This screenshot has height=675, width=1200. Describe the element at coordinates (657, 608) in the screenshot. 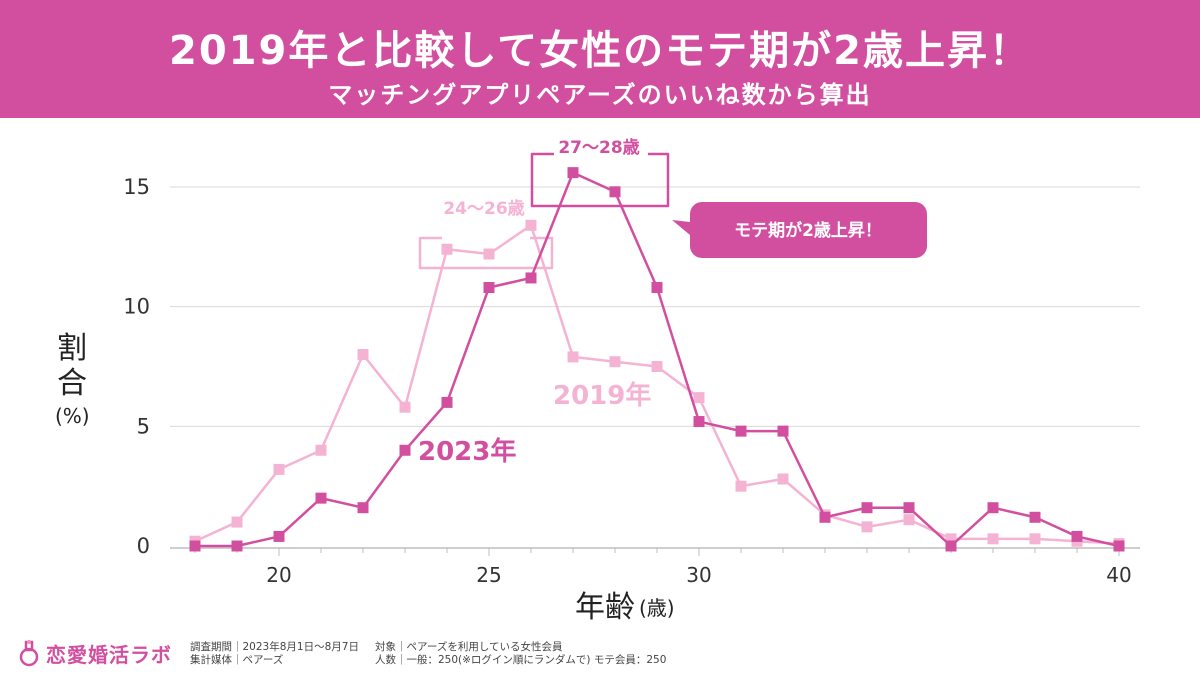

I see `x-axis-unit: (歳)` at that location.